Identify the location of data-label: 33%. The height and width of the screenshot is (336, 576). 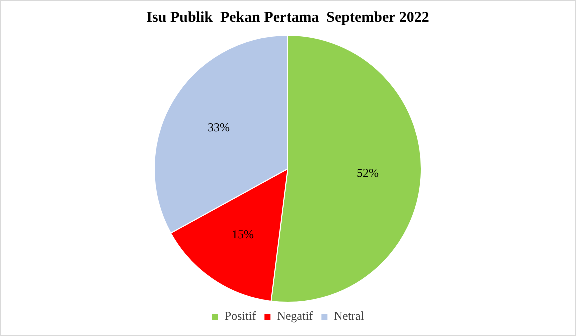
(219, 127).